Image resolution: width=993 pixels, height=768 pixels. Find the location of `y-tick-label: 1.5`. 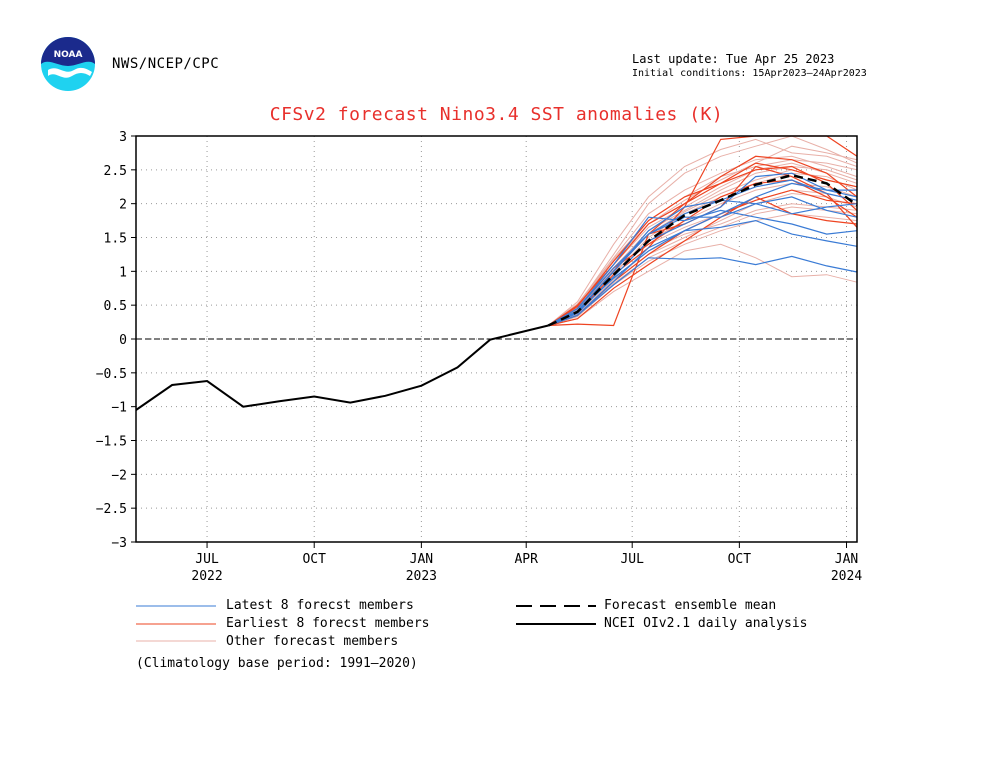

y-tick-label: 1.5 is located at coordinates (115, 239).